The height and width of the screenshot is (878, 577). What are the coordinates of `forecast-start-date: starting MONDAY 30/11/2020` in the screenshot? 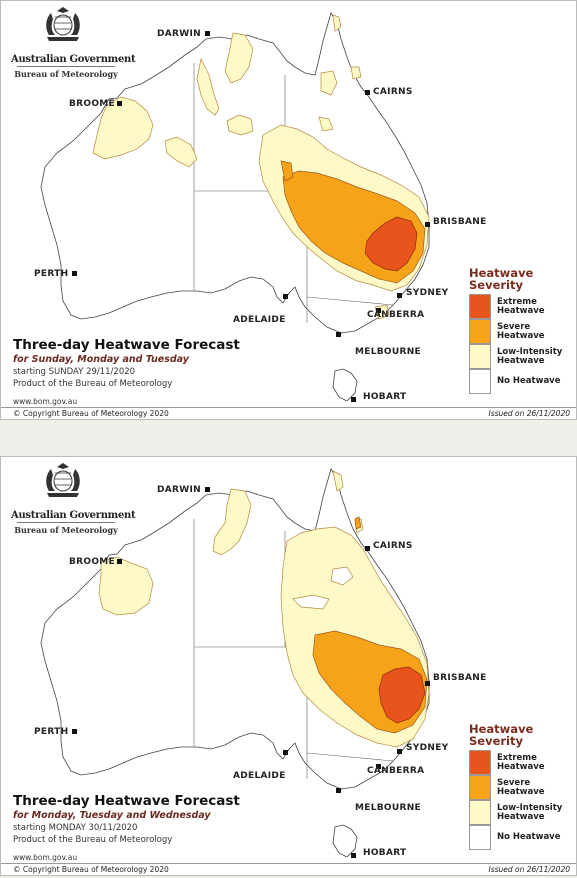 It's located at (75, 828).